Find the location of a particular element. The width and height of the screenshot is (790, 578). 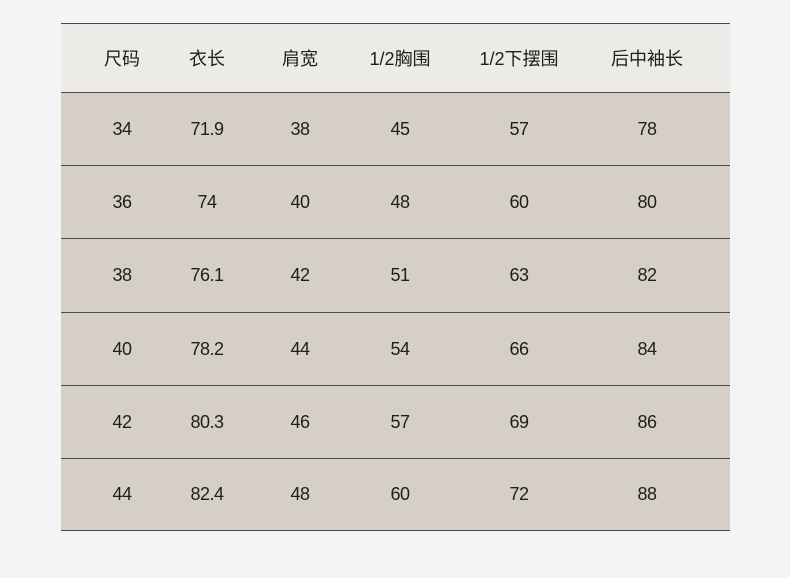

table-row: 40 78.2 44 54 66 84 is located at coordinates (395, 349).